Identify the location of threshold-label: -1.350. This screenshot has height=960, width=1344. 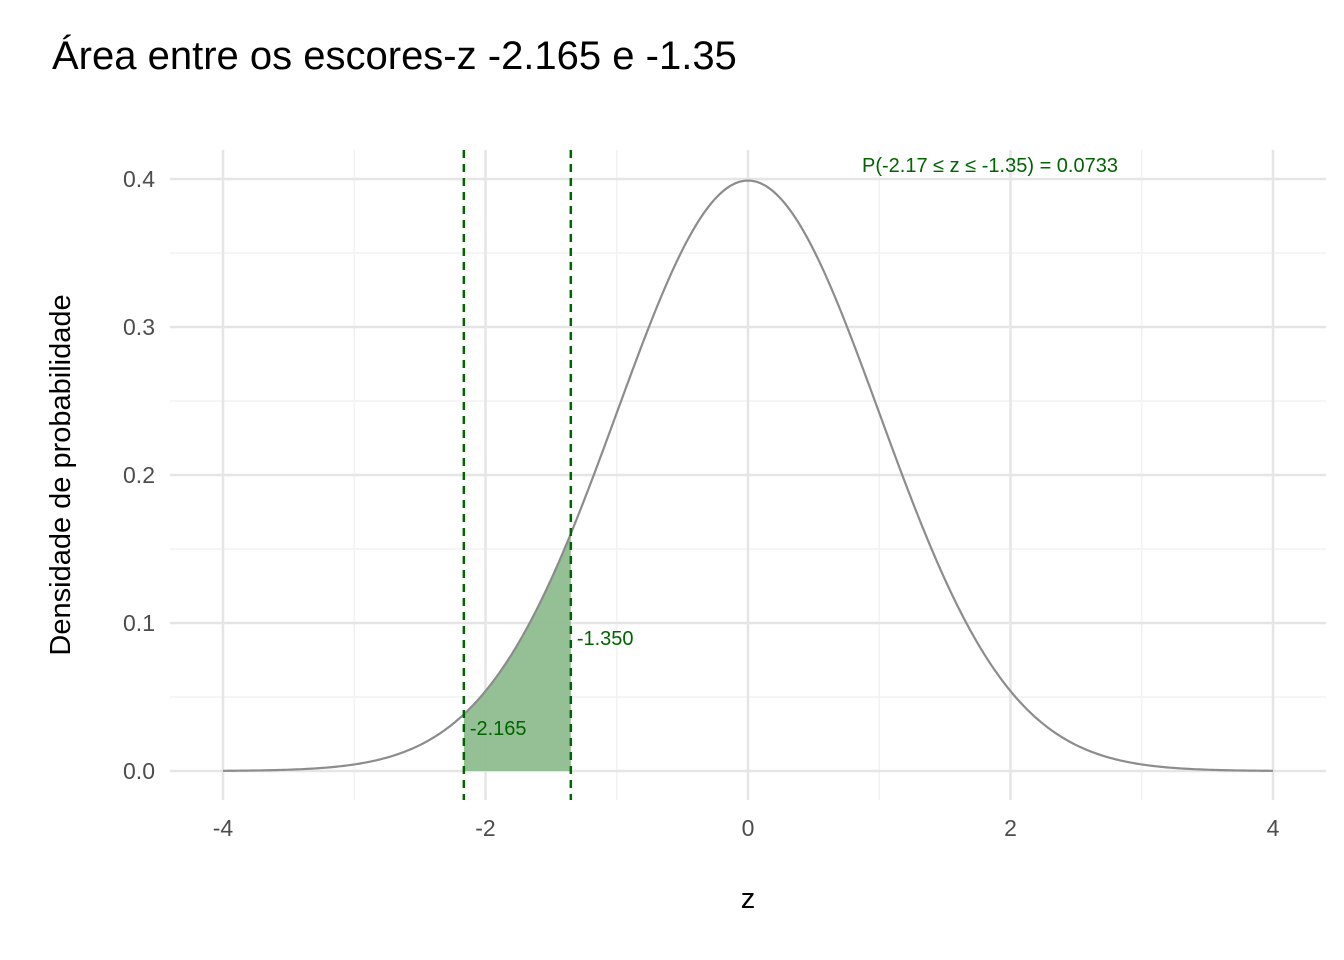
(605, 639).